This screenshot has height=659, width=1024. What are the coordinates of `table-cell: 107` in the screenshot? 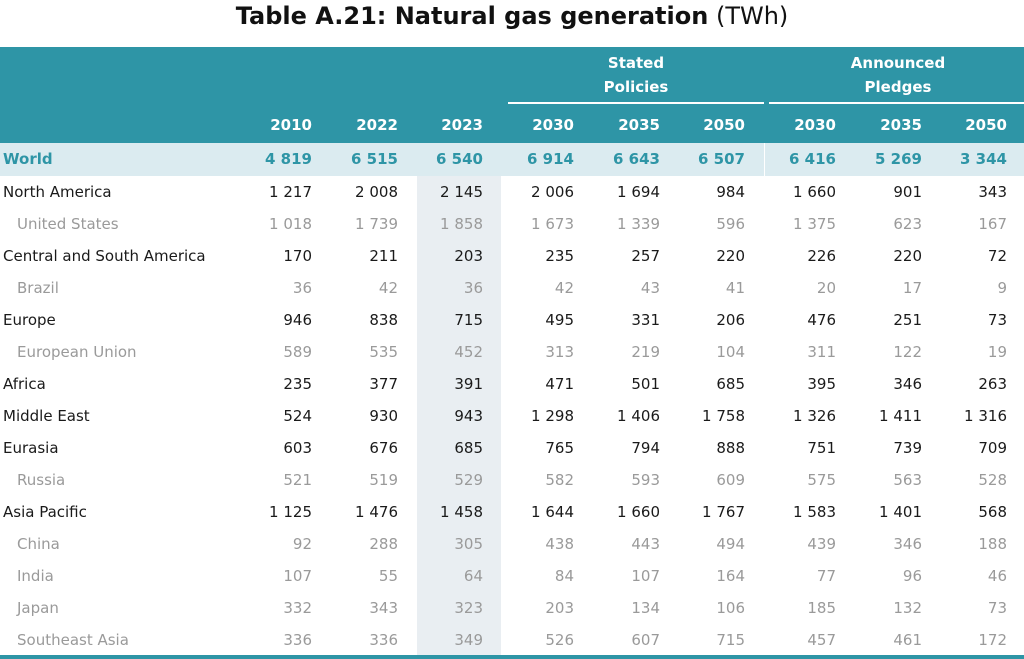 It's located at (645, 576).